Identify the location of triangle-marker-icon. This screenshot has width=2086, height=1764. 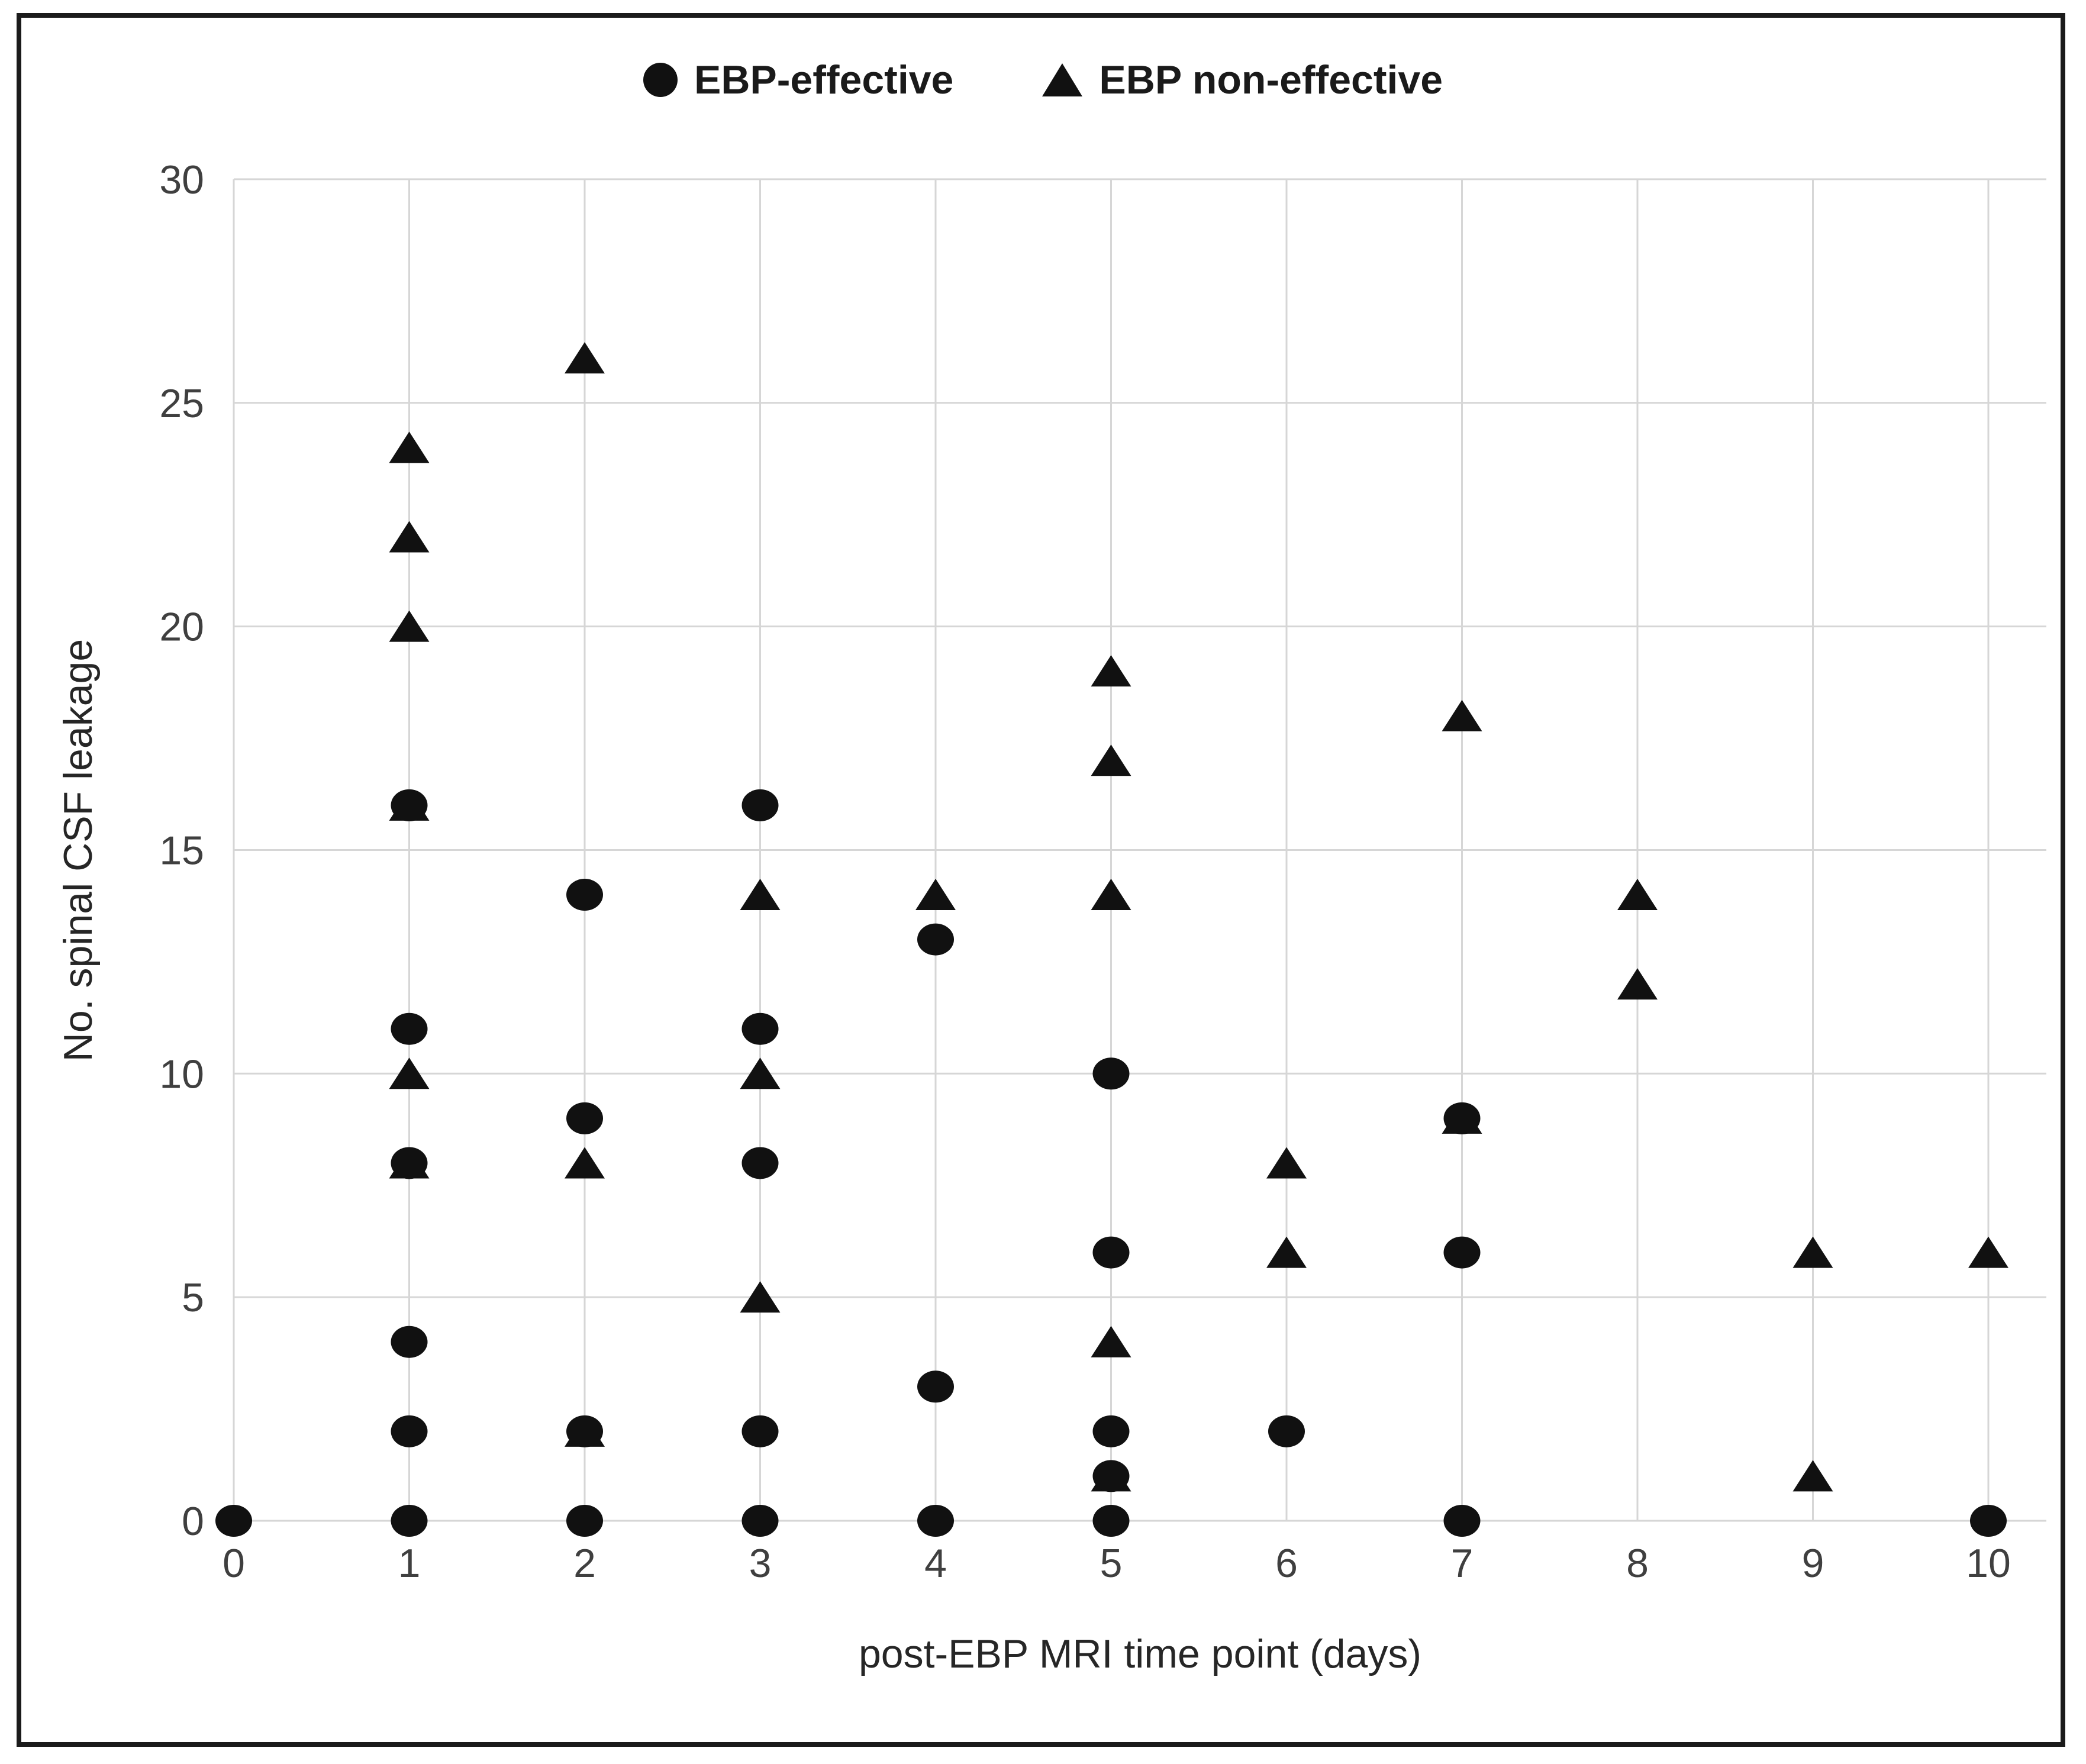
(1062, 79).